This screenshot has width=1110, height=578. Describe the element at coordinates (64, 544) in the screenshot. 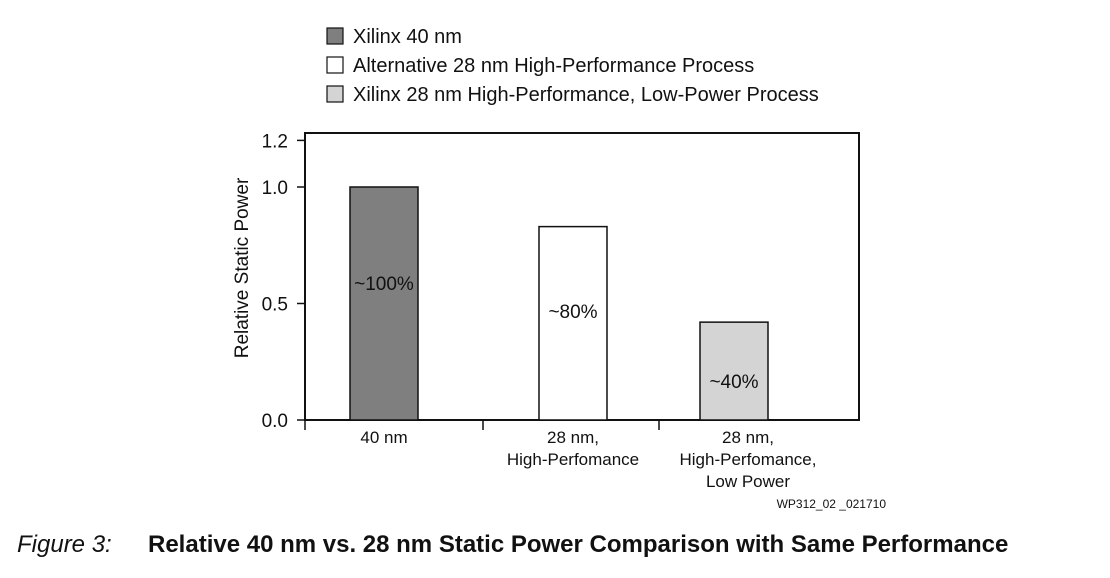

I see `caption-number: Figure 3:` at that location.